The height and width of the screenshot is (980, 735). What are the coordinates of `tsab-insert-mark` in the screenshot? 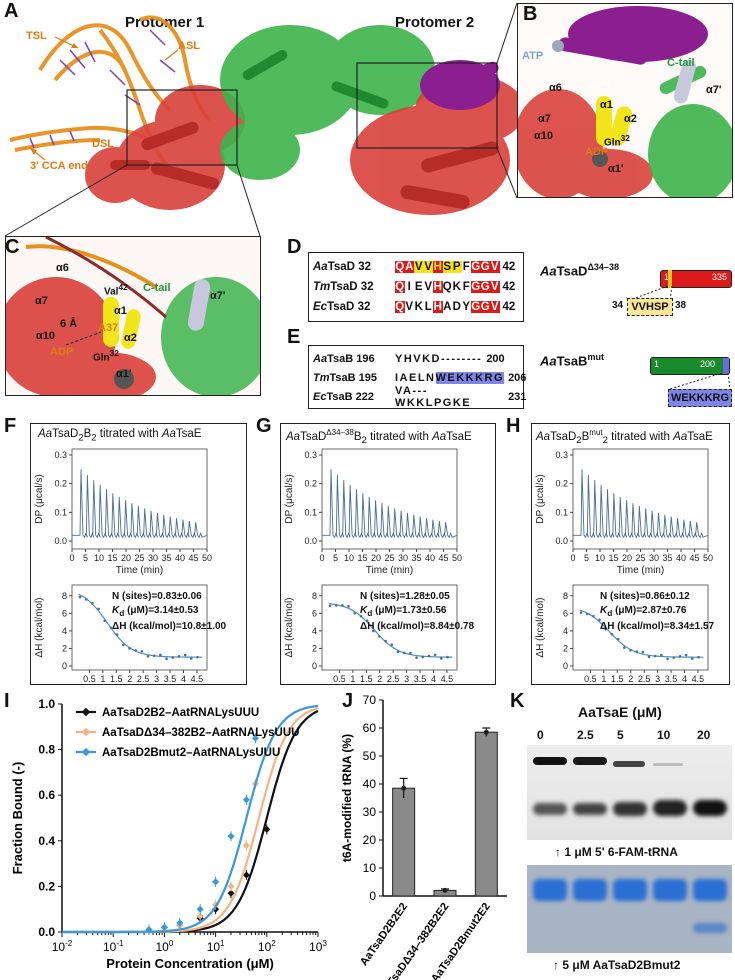 It's located at (726, 366).